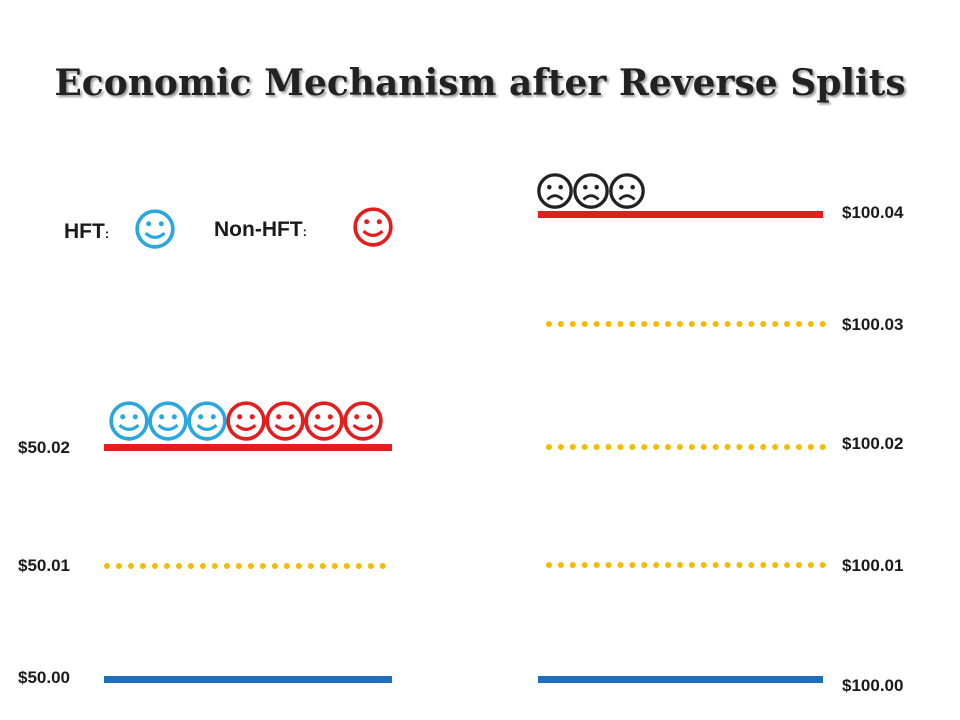 The image size is (960, 720). What do you see at coordinates (873, 685) in the screenshot?
I see `right-price-label: $100.00` at bounding box center [873, 685].